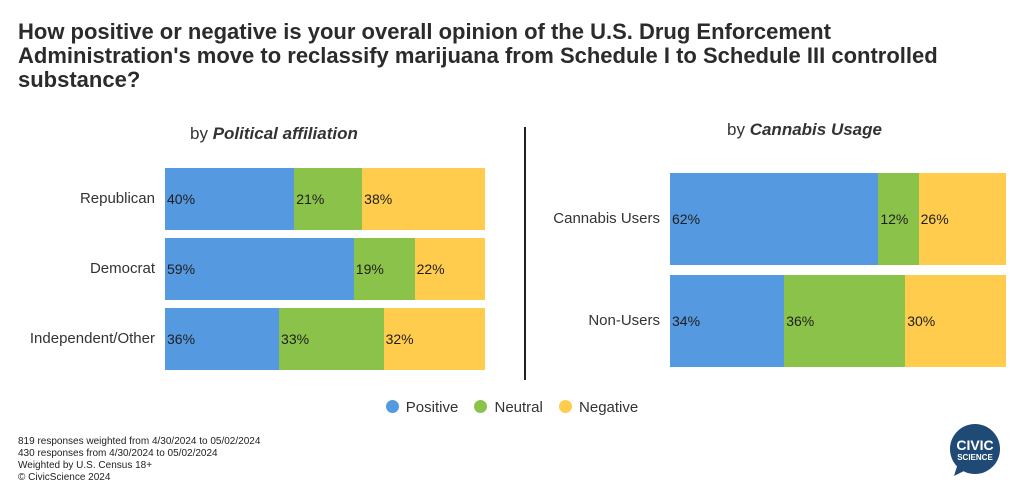  What do you see at coordinates (92, 338) in the screenshot?
I see `left-row-label: Independent/Other` at bounding box center [92, 338].